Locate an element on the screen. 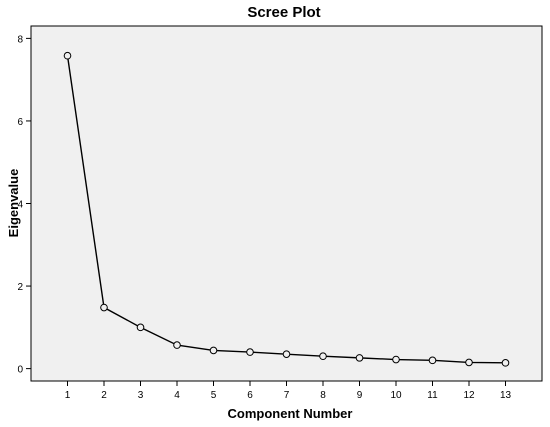  x-tick-label: 1 is located at coordinates (68, 395).